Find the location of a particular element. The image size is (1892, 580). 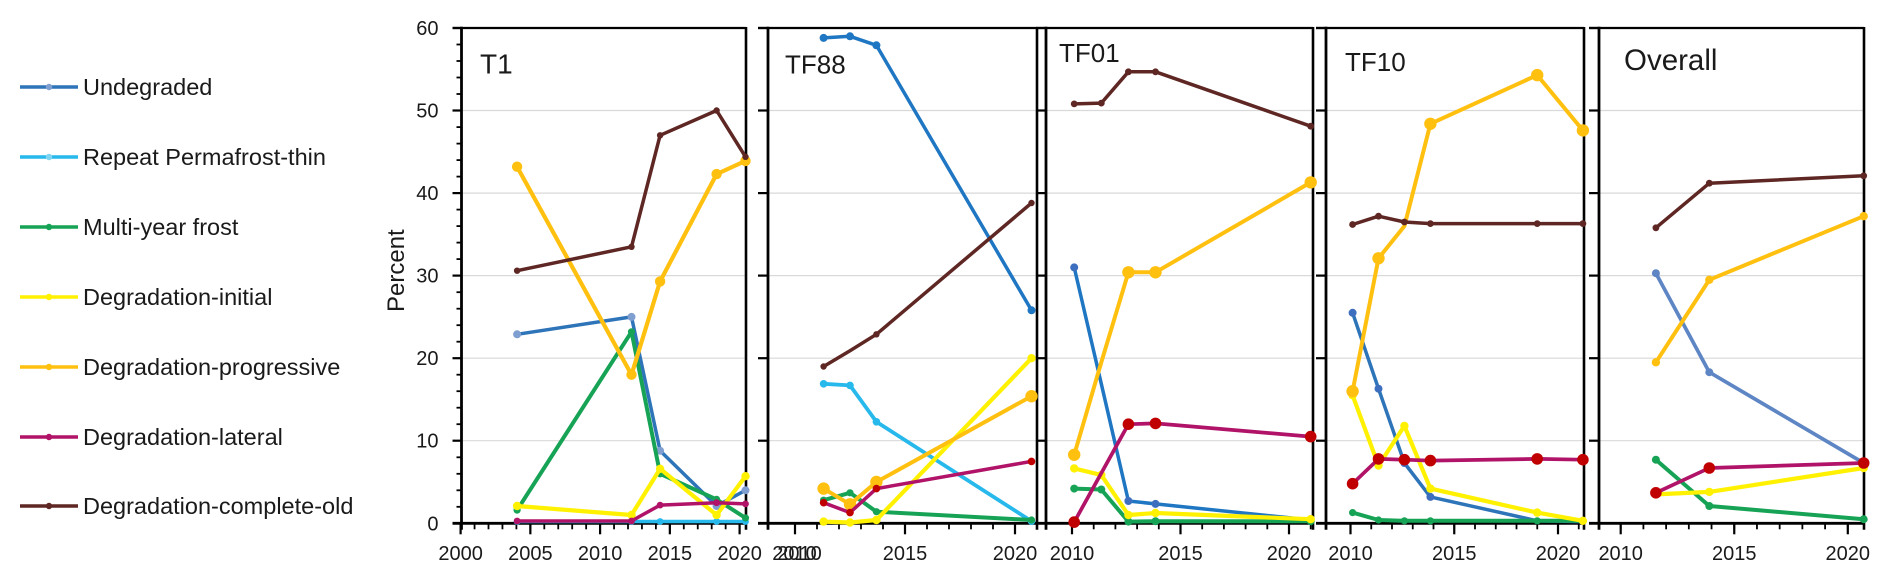

svg-text: TF01 is located at coordinates (1089, 53).